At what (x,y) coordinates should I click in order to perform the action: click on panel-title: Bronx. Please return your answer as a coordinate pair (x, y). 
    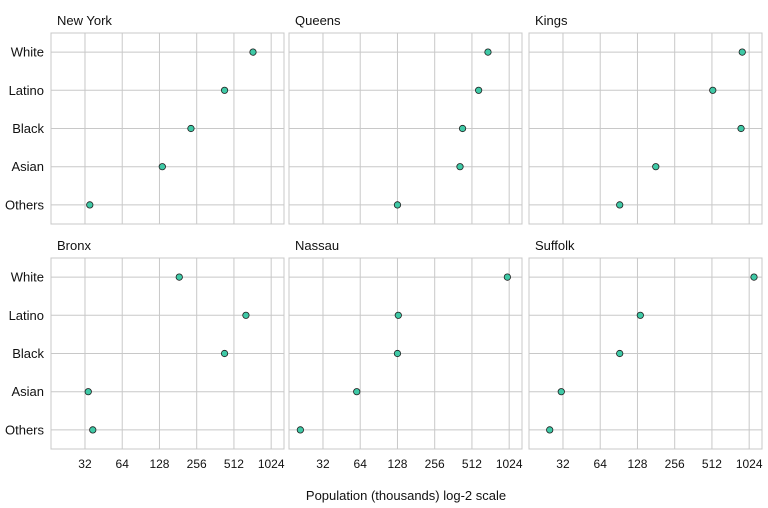
    Looking at the image, I should click on (74, 245).